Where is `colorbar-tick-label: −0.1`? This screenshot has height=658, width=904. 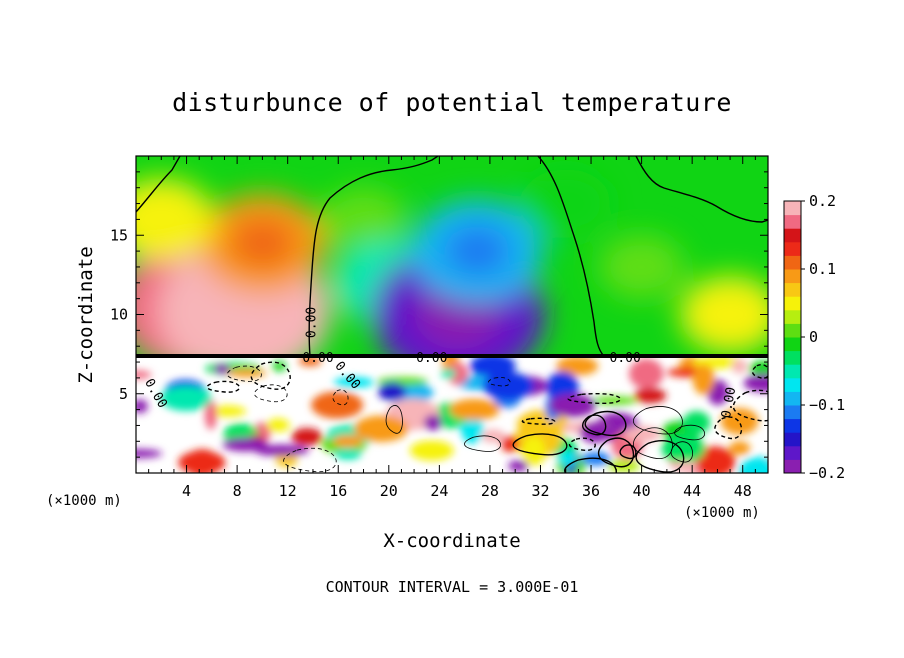 colorbar-tick-label: −0.1 is located at coordinates (827, 405).